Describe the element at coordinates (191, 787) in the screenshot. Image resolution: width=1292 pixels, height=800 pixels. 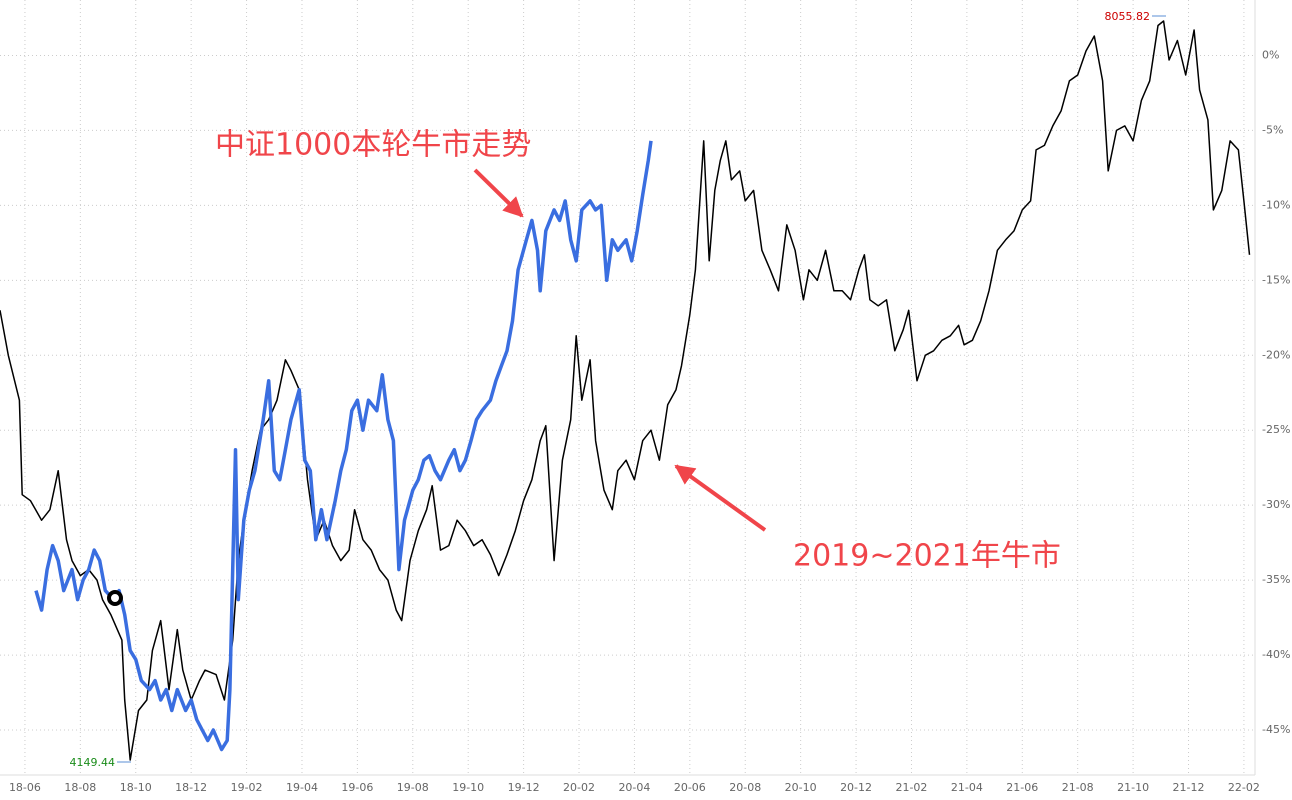
I see `x-tick-label: 18-12` at that location.